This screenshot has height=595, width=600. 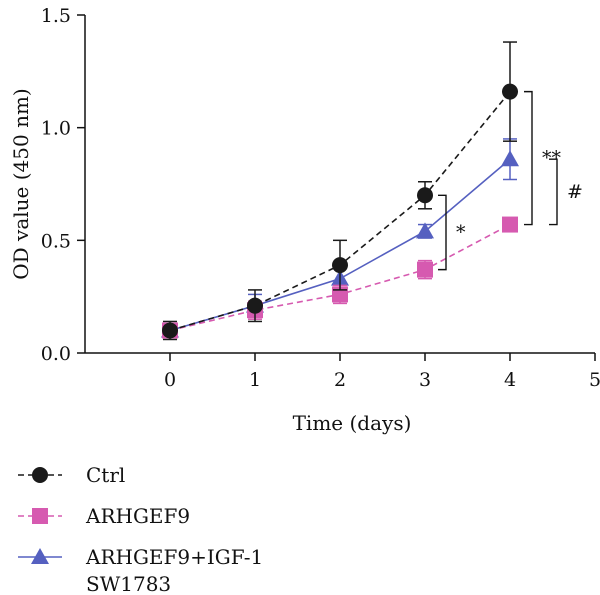 I want to click on legend-label: ARHGEF9+IGF-1, so click(x=174, y=557).